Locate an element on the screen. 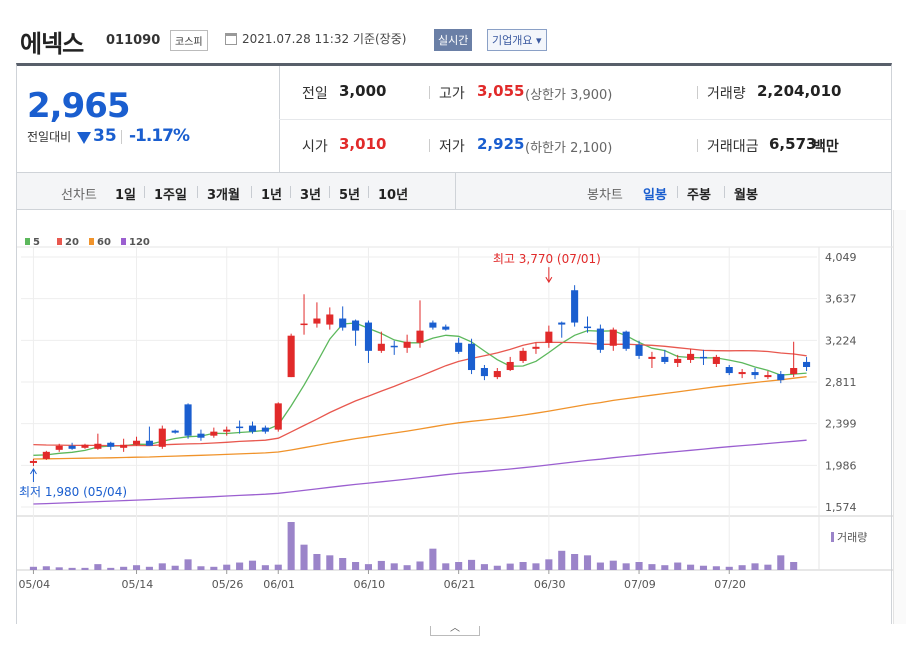 The image size is (906, 646). company-overview-button: 기업개요 ▾ is located at coordinates (517, 40).